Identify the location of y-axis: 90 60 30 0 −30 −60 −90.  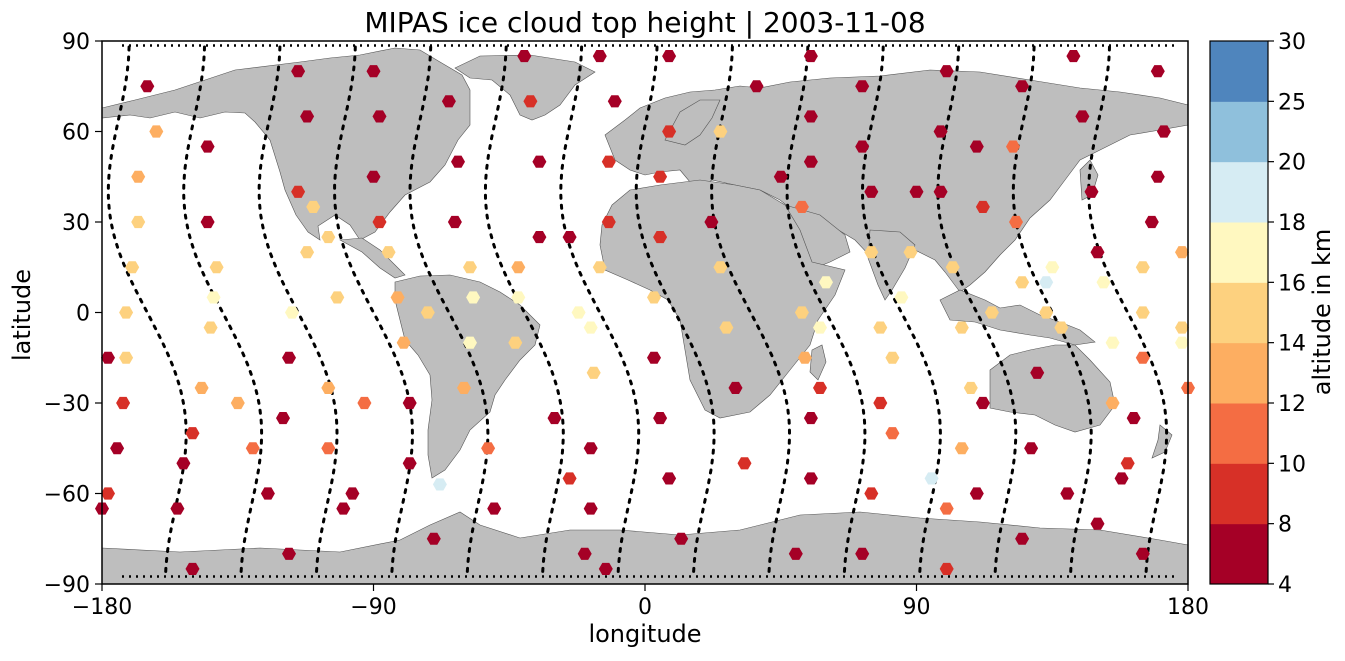
(73, 314).